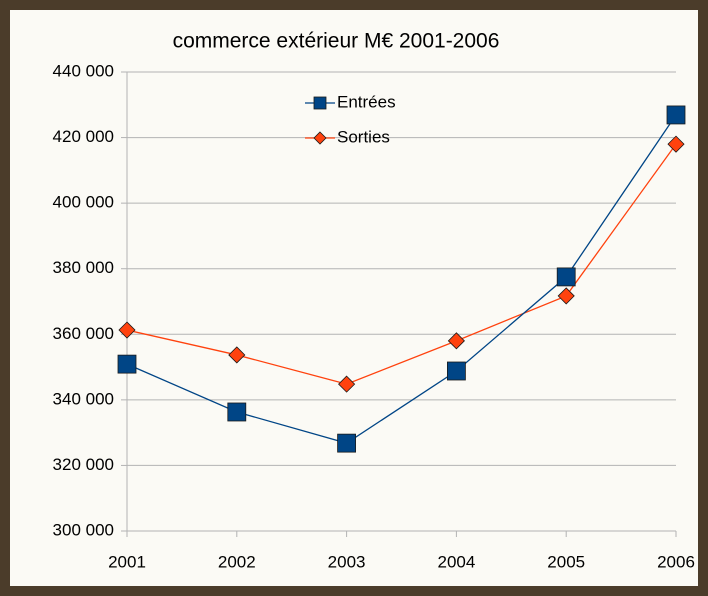 The width and height of the screenshot is (708, 596). Describe the element at coordinates (83, 333) in the screenshot. I see `y-tick-label: 360 000` at that location.